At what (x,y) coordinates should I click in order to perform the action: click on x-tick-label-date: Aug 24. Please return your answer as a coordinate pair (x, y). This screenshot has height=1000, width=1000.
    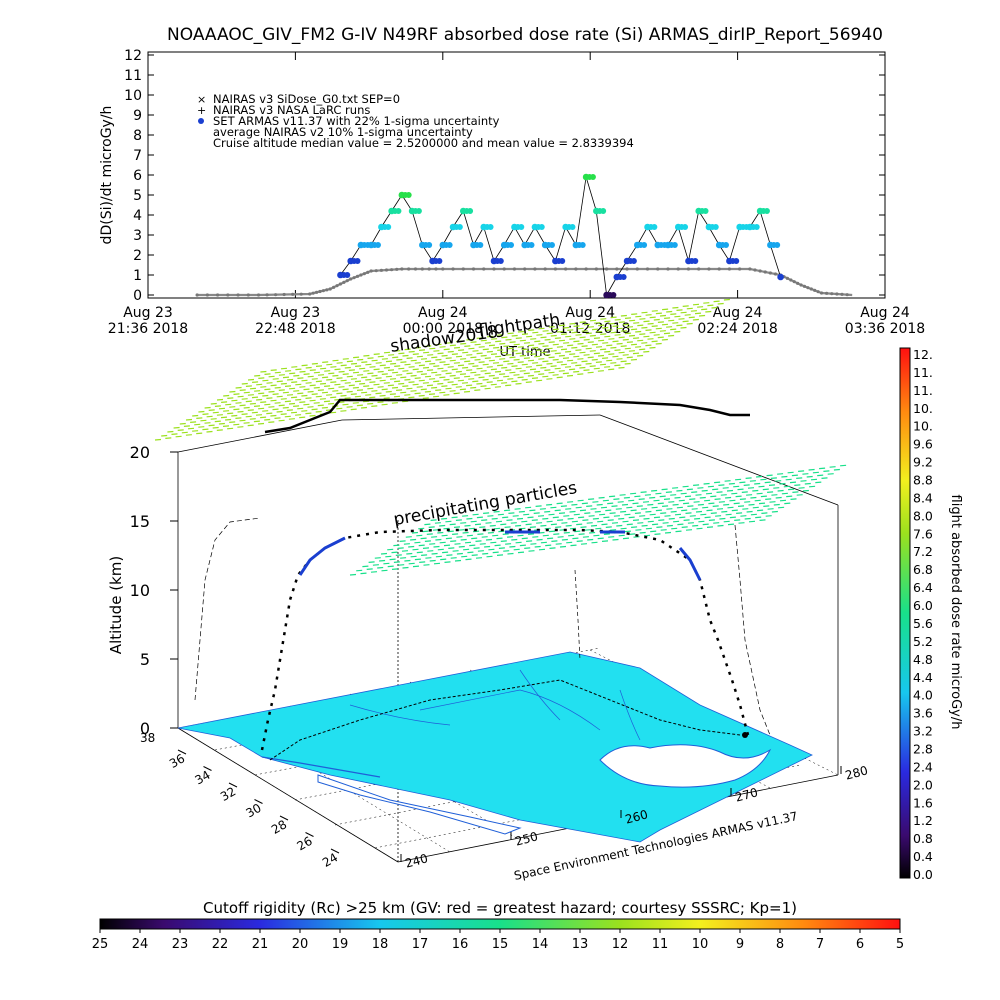
    Looking at the image, I should click on (738, 313).